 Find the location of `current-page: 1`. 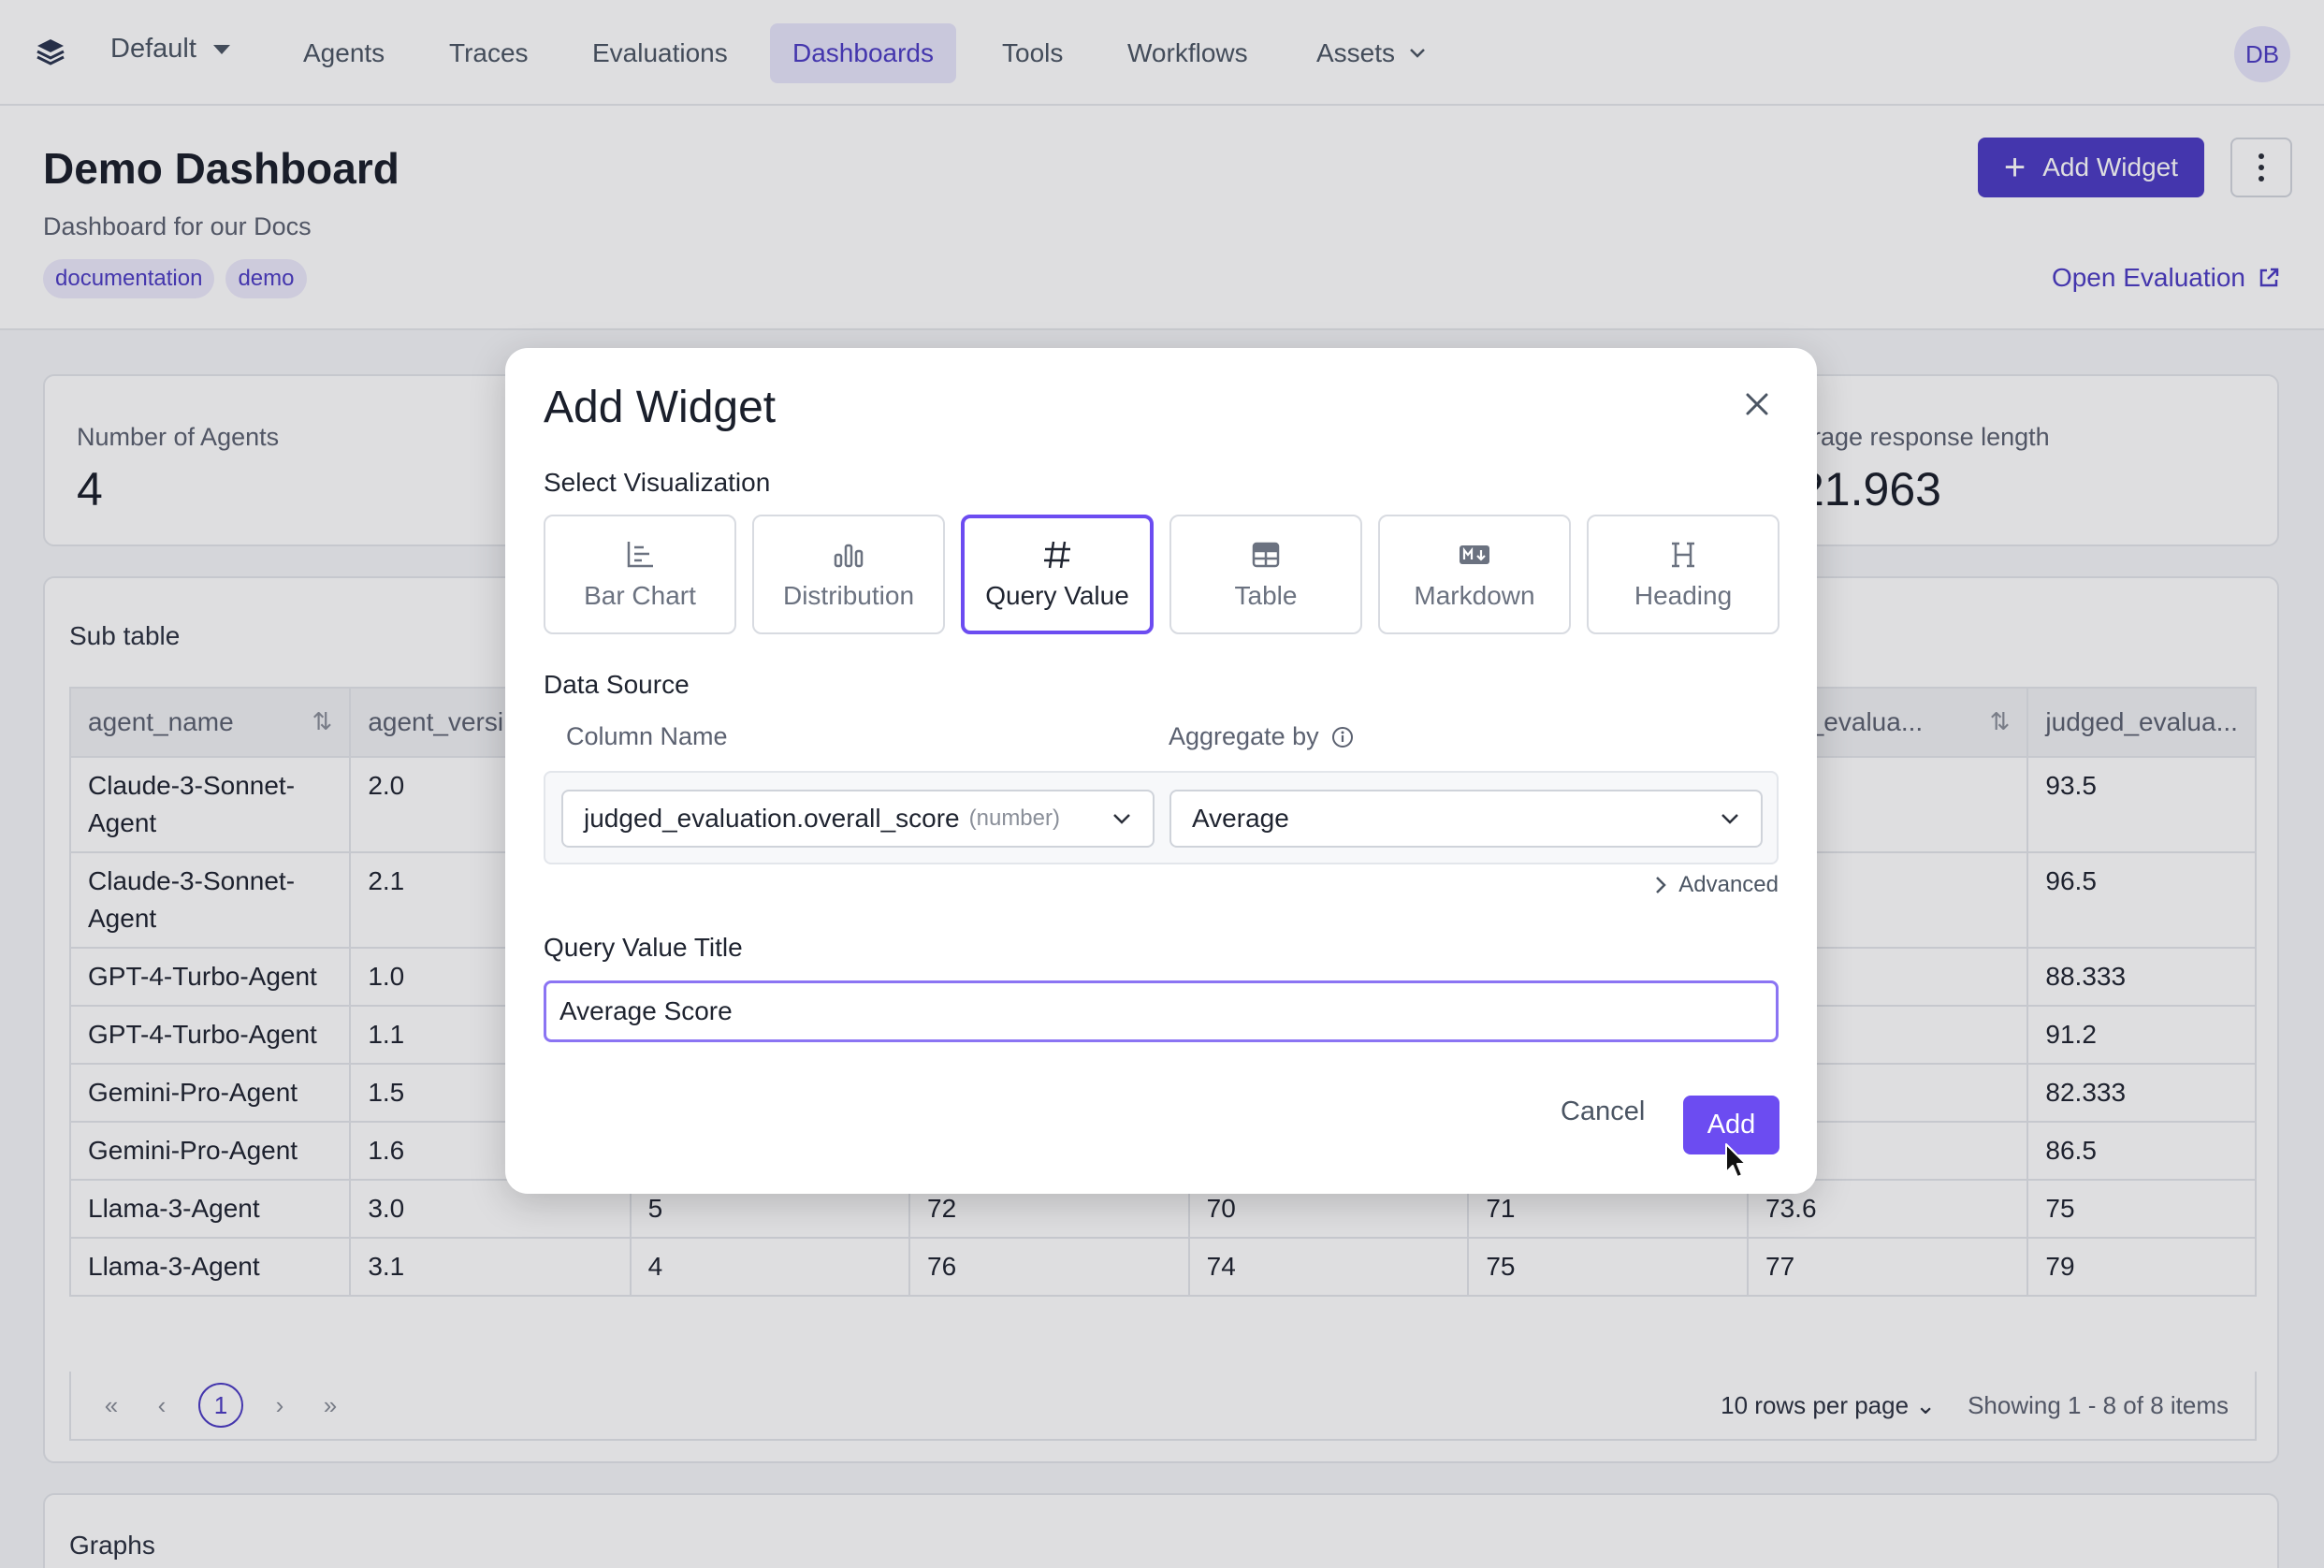

current-page: 1 is located at coordinates (221, 1406).